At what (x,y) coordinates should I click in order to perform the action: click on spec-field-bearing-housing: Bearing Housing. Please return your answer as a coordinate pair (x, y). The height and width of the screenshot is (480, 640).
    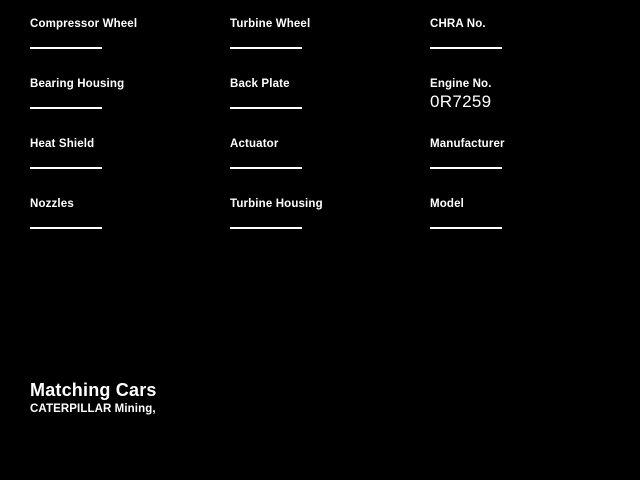
    Looking at the image, I should click on (130, 102).